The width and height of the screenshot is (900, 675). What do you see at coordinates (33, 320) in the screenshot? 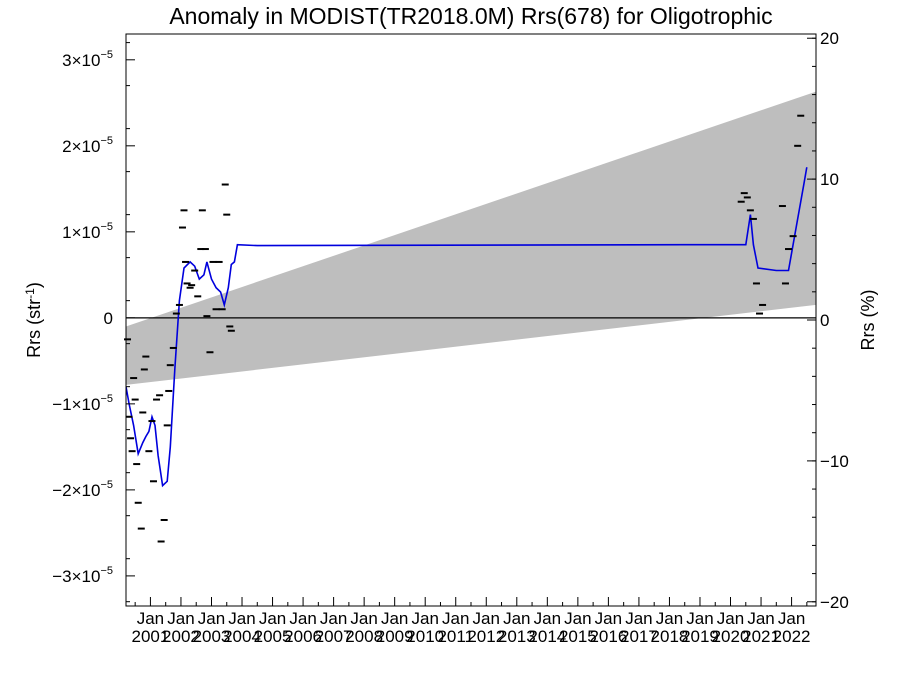
I see `y-axis-label: Rrs (str-1)` at bounding box center [33, 320].